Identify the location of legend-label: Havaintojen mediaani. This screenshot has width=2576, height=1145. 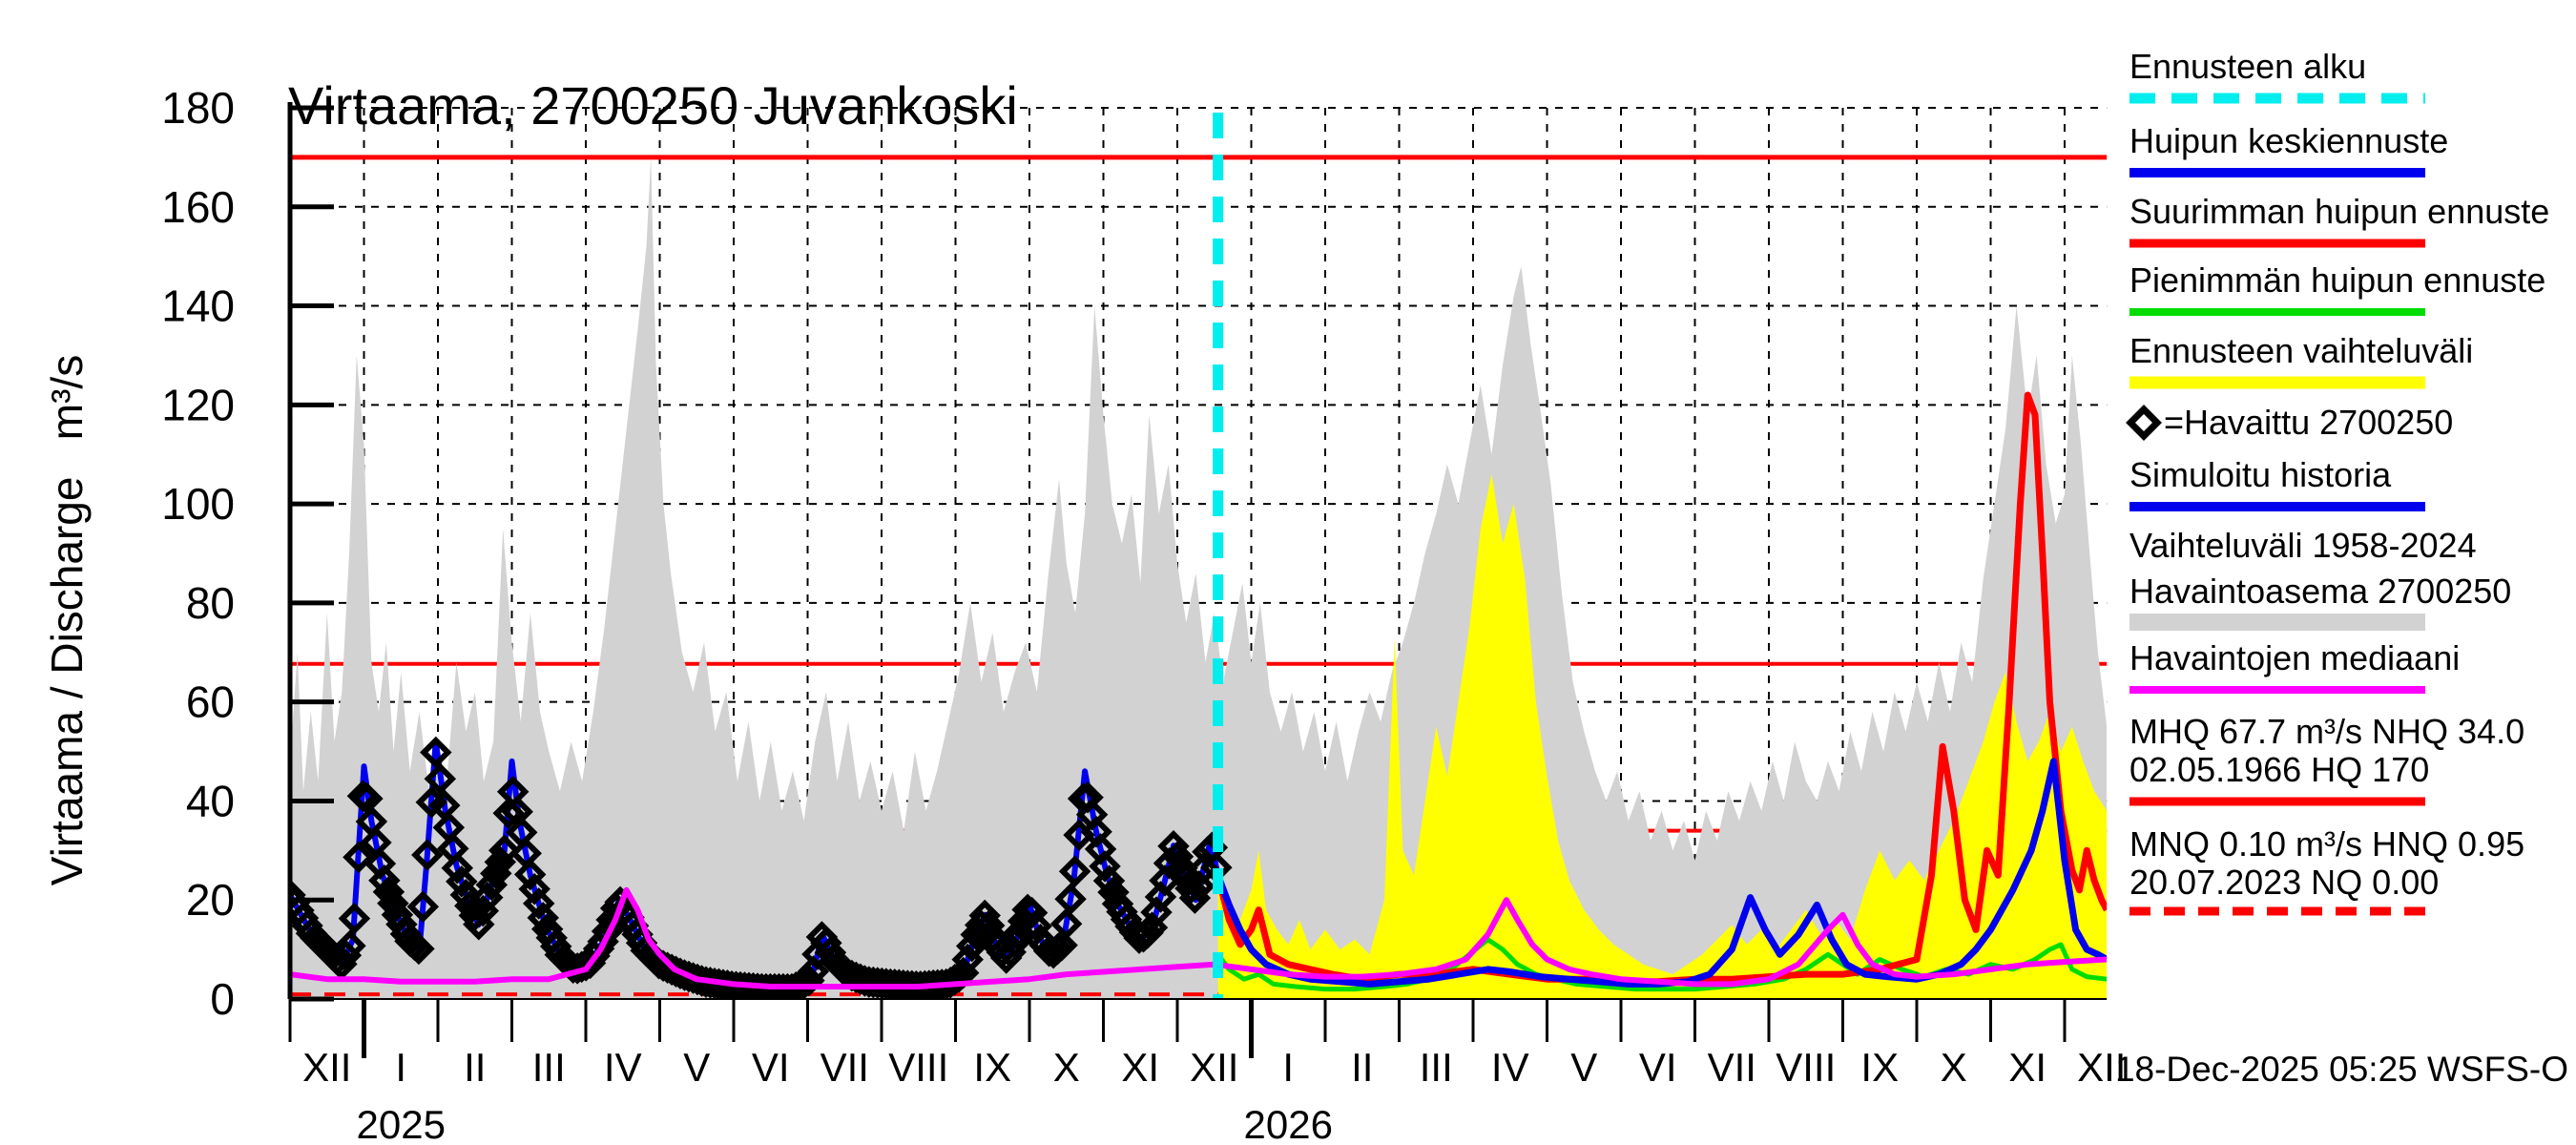
(2294, 657).